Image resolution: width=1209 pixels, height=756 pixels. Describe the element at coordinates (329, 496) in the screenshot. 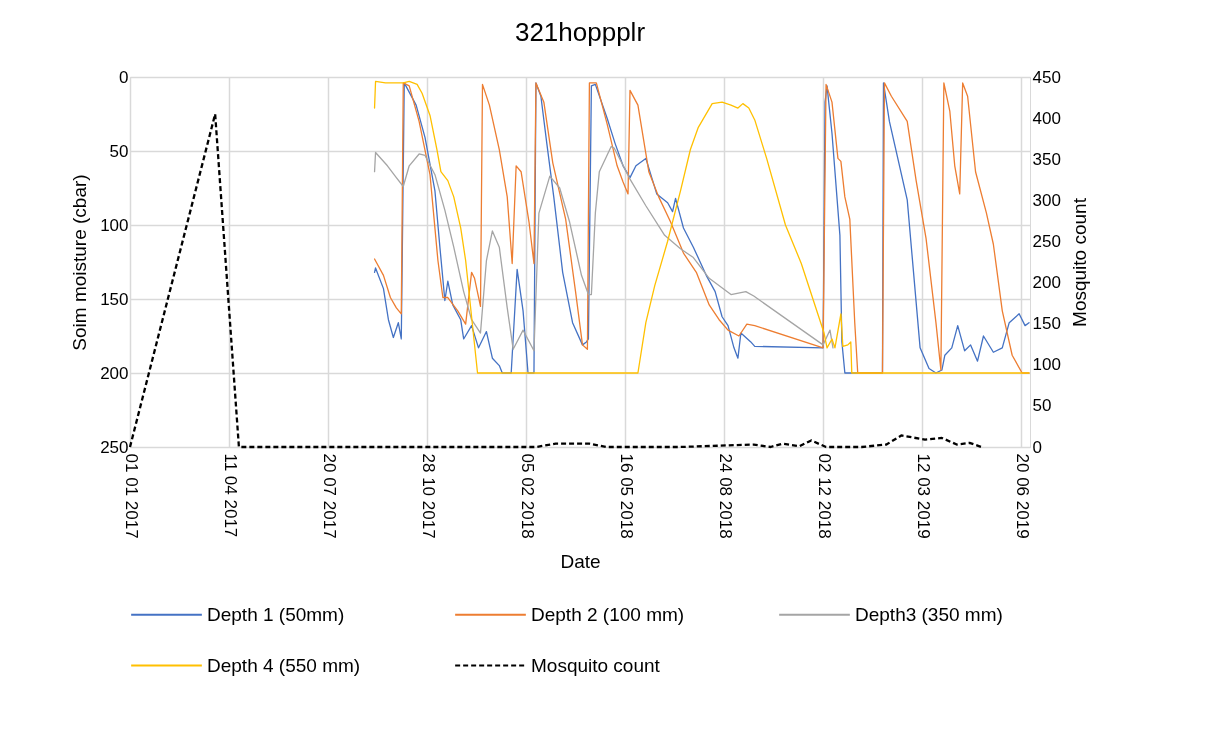

I see `x-tick-label: 20 07 2017` at that location.